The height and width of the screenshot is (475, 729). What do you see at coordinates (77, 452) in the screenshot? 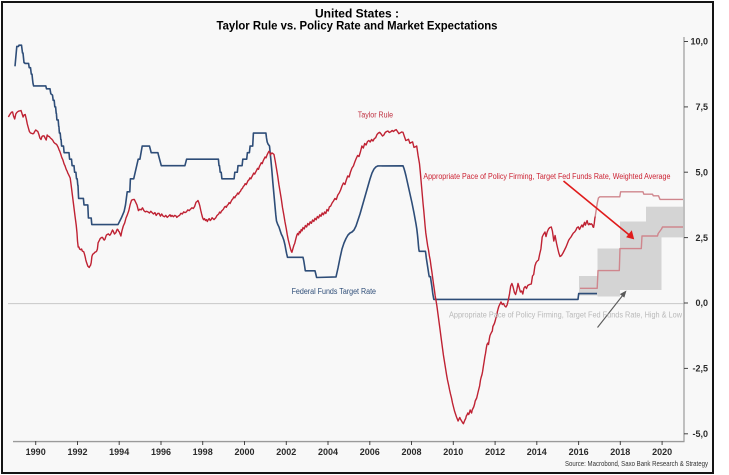
I see `svg-text: 1992` at bounding box center [77, 452].